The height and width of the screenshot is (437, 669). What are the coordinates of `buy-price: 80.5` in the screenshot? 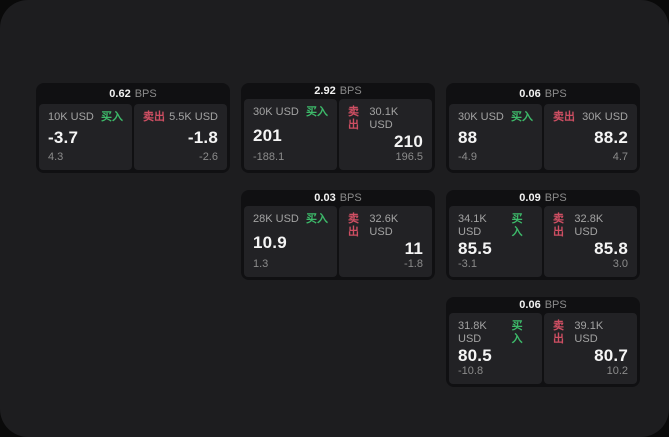 It's located at (475, 355).